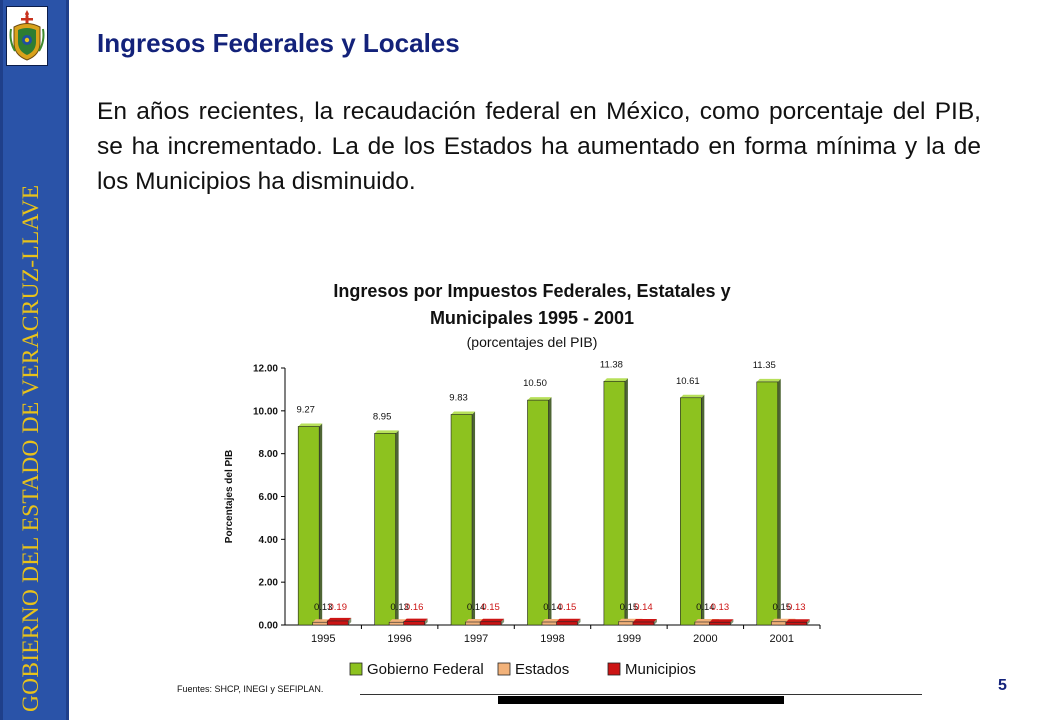 This screenshot has height=720, width=1039. Describe the element at coordinates (458, 397) in the screenshot. I see `data-label-gobierno-federal-1997: 9.83` at that location.